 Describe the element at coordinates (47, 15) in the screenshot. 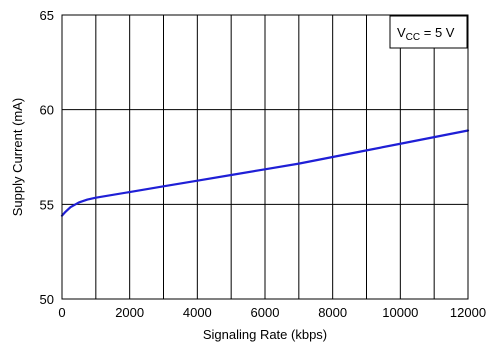

I see `y-tick-label: 65` at that location.